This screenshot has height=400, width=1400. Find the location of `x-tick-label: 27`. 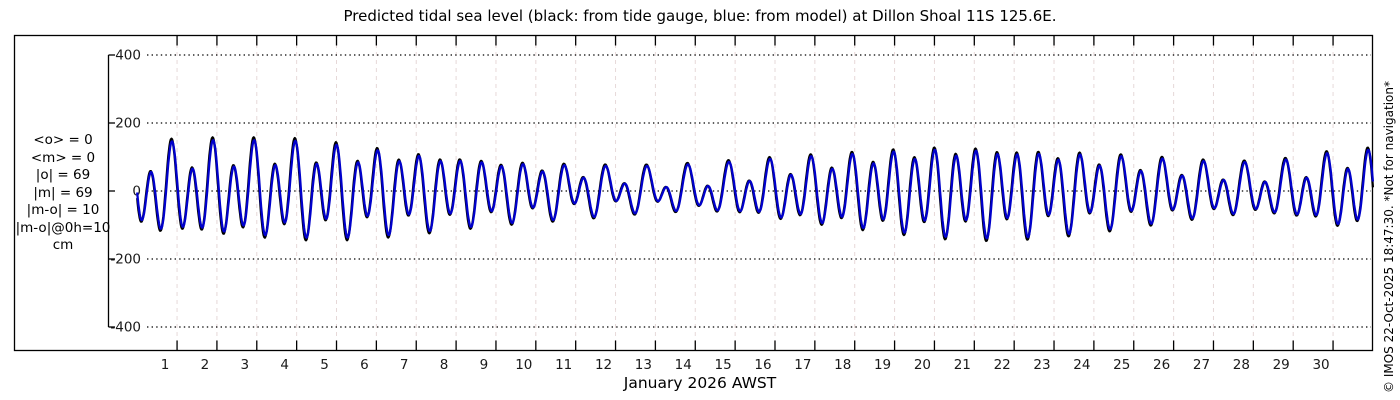

x-tick-label: 27 is located at coordinates (1201, 365).